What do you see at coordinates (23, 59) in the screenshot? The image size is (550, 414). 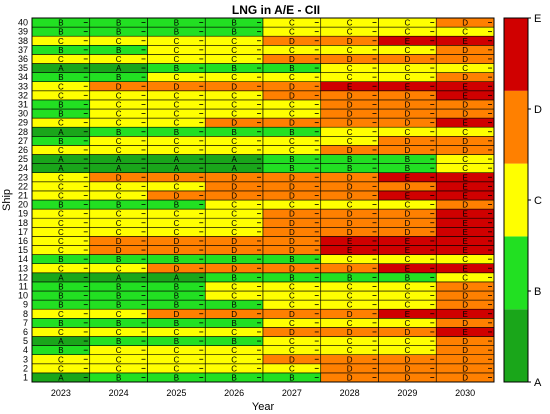 I see `y-tick-label: 36` at bounding box center [23, 59].